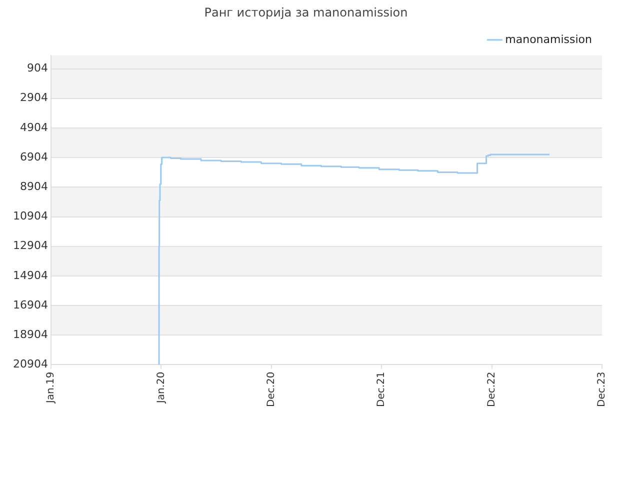  I want to click on y-tick-label: 18904, so click(30, 335).